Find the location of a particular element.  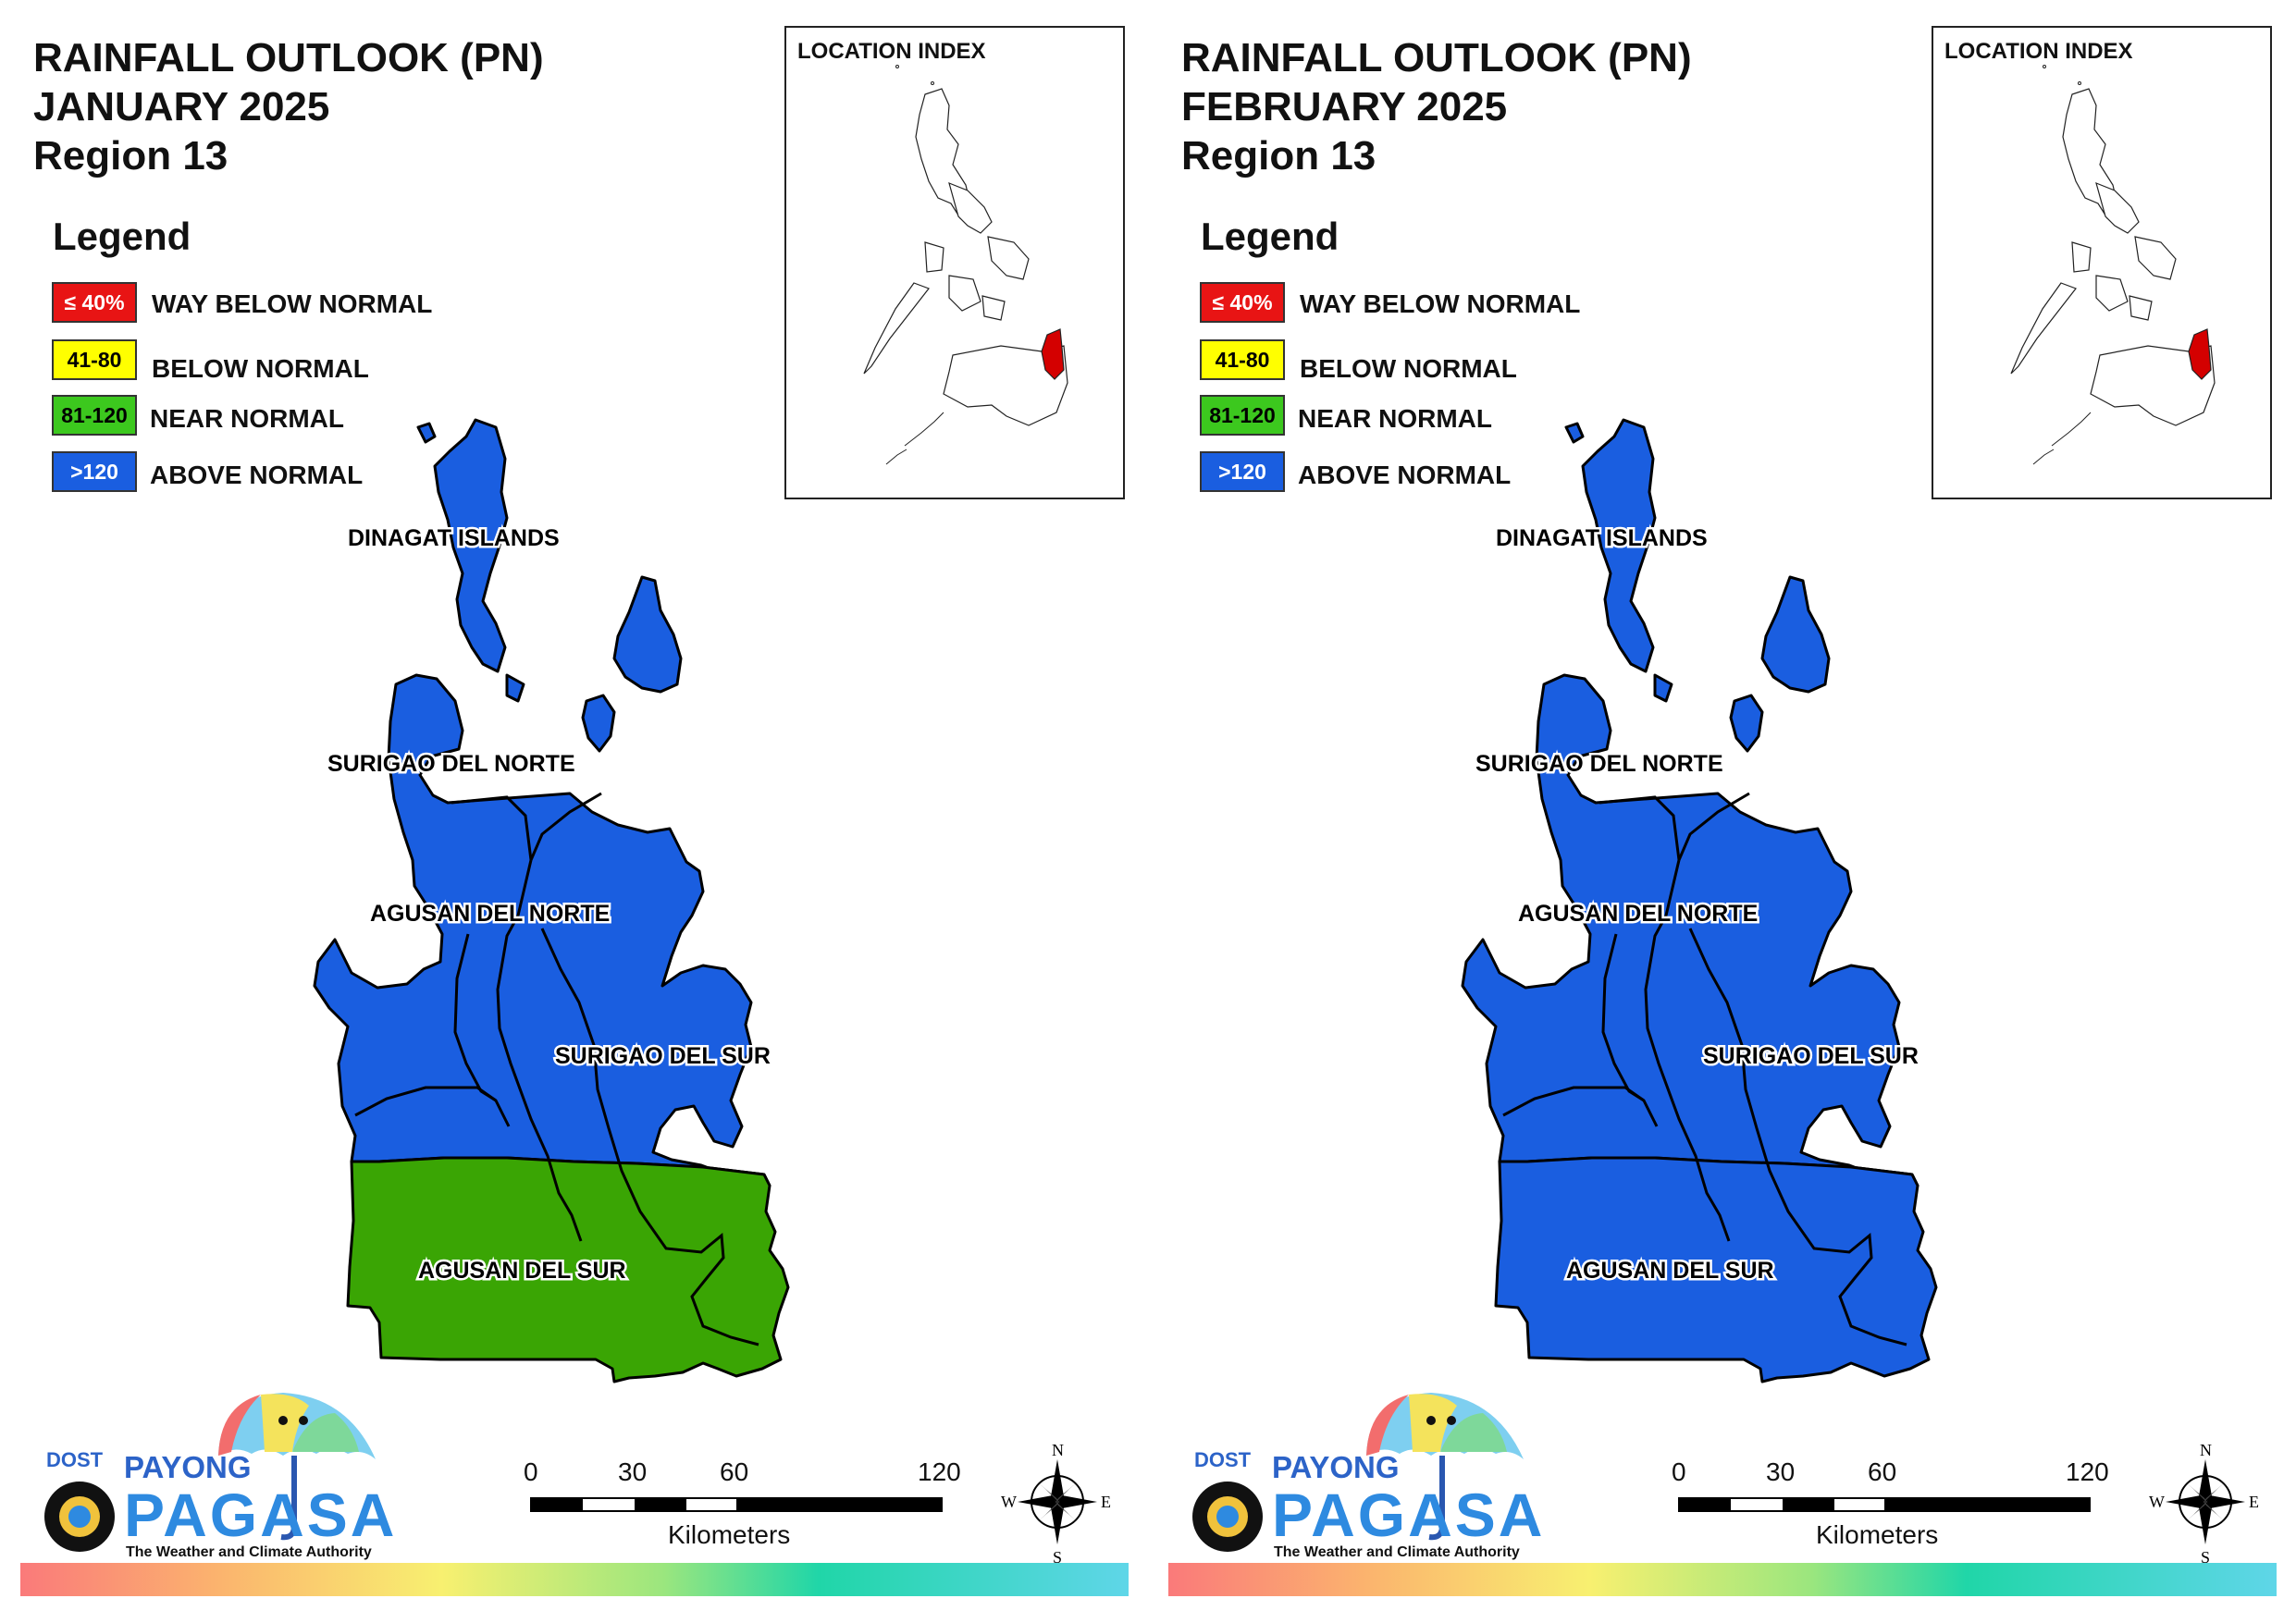

title-line-2: JANUARY 2025 is located at coordinates (181, 106).